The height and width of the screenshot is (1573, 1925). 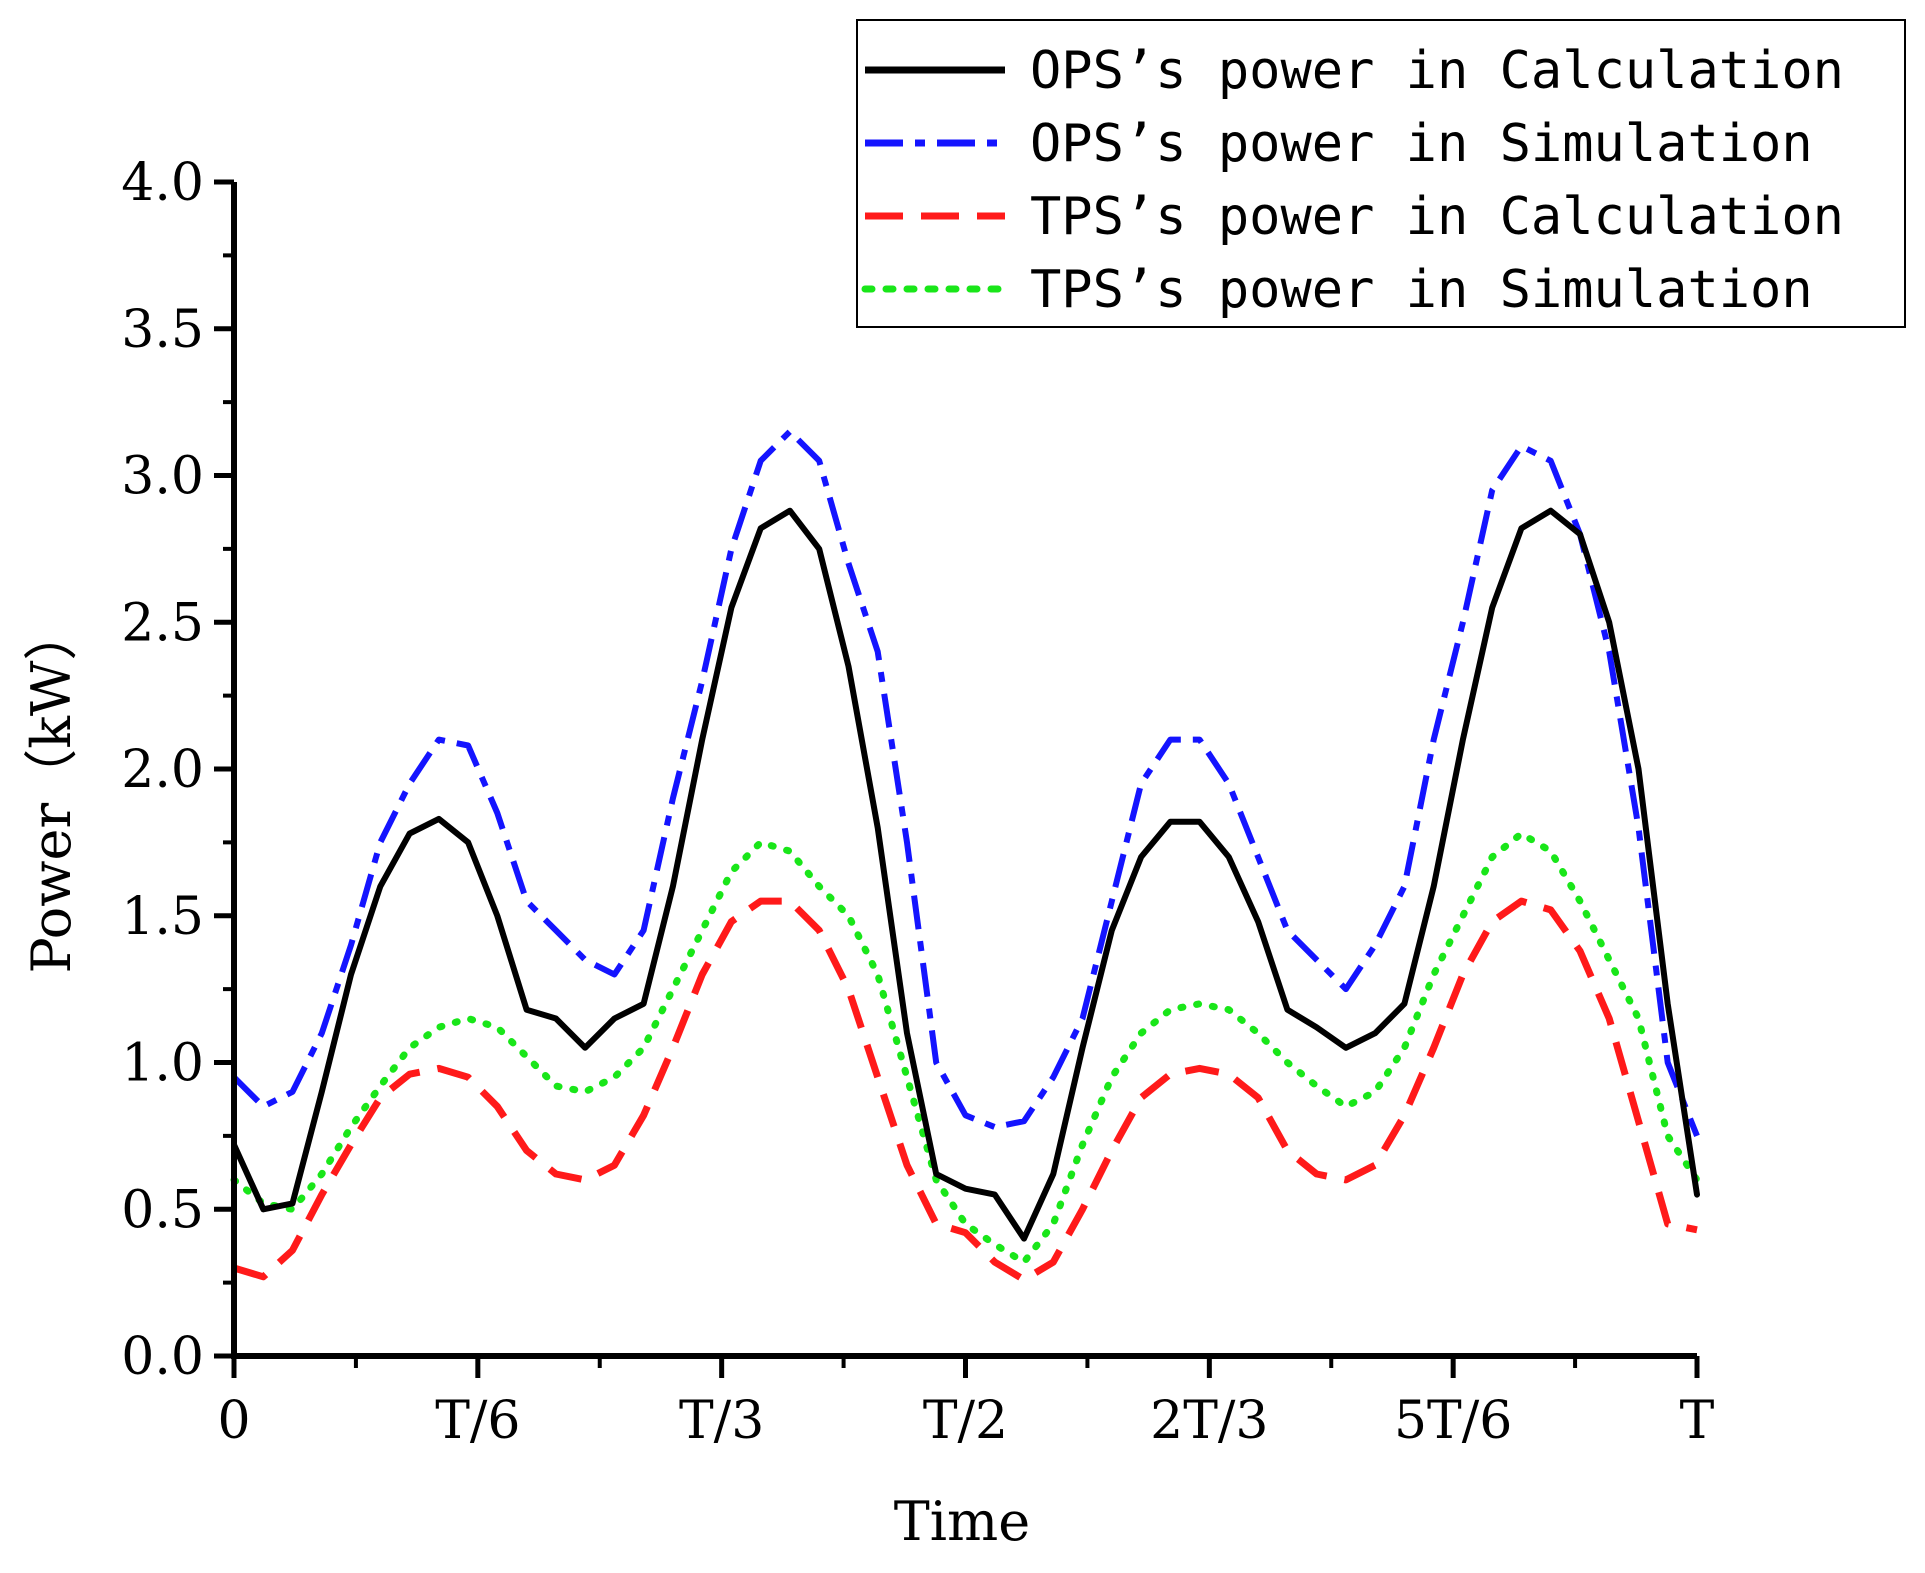 What do you see at coordinates (162, 1357) in the screenshot?
I see `y-tick-label-0: 0.0` at bounding box center [162, 1357].